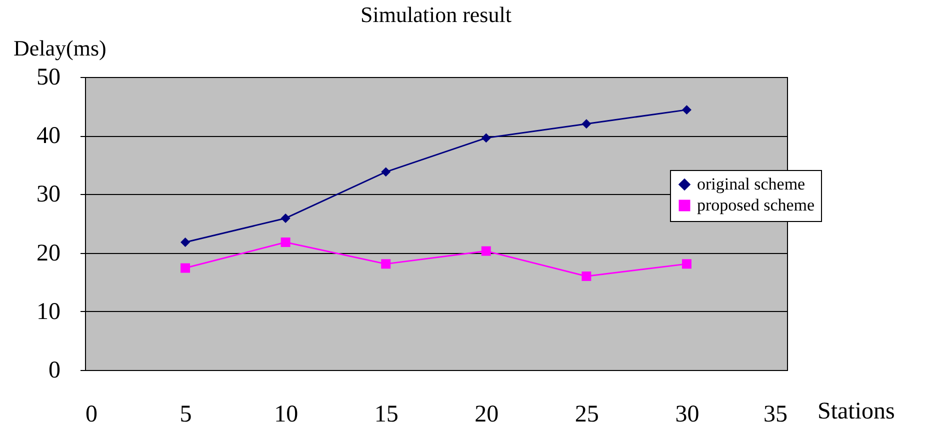 The image size is (934, 447). What do you see at coordinates (48, 195) in the screenshot?
I see `y-tick-label: 30` at bounding box center [48, 195].